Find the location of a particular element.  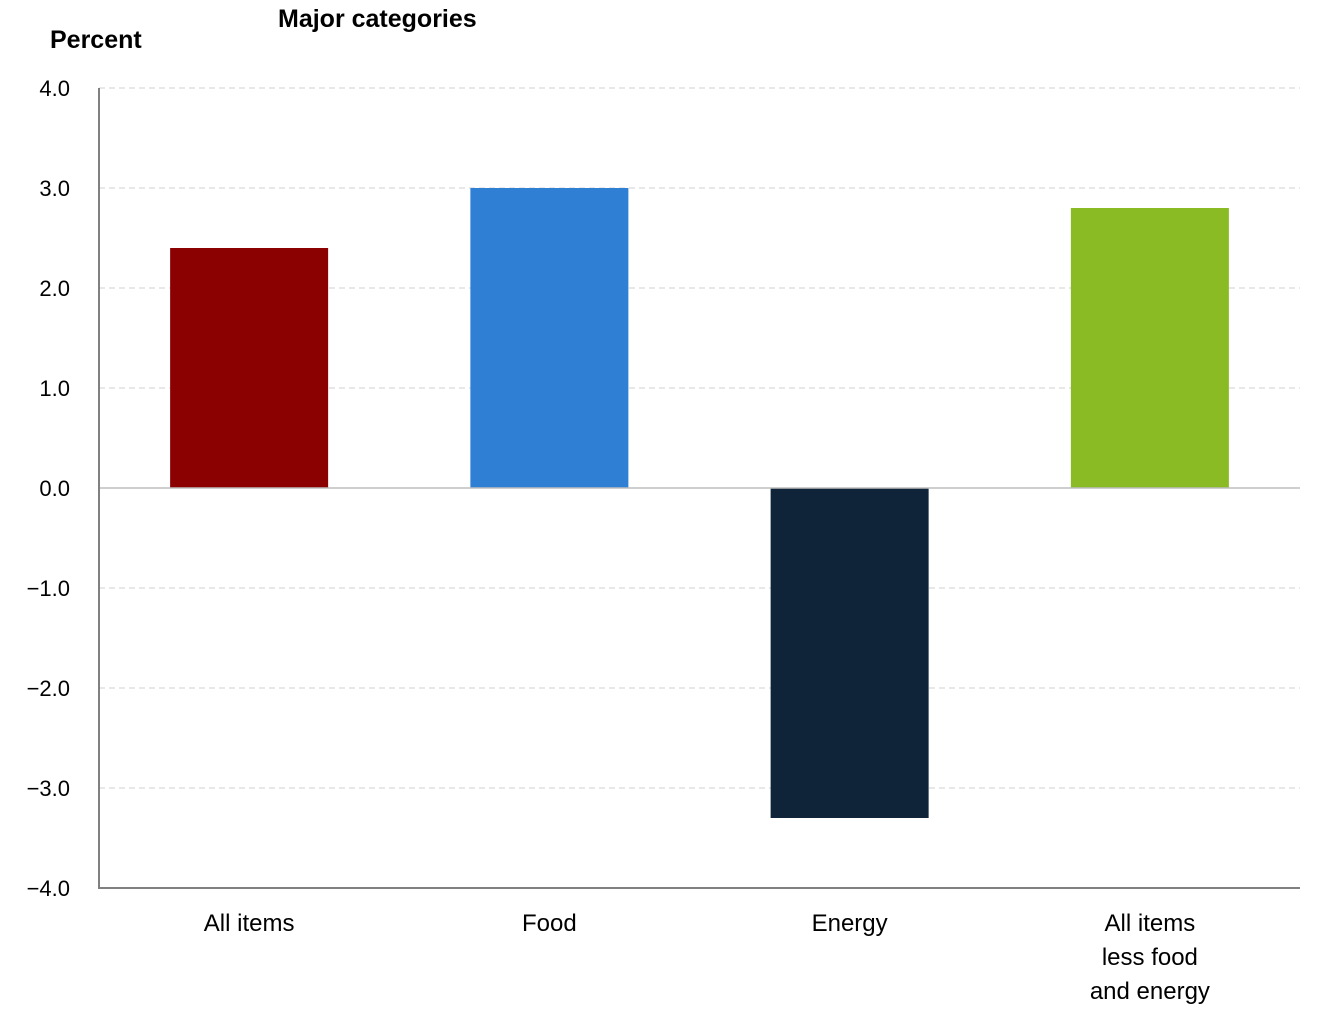

y-tick-label: −4.0 is located at coordinates (48, 888).